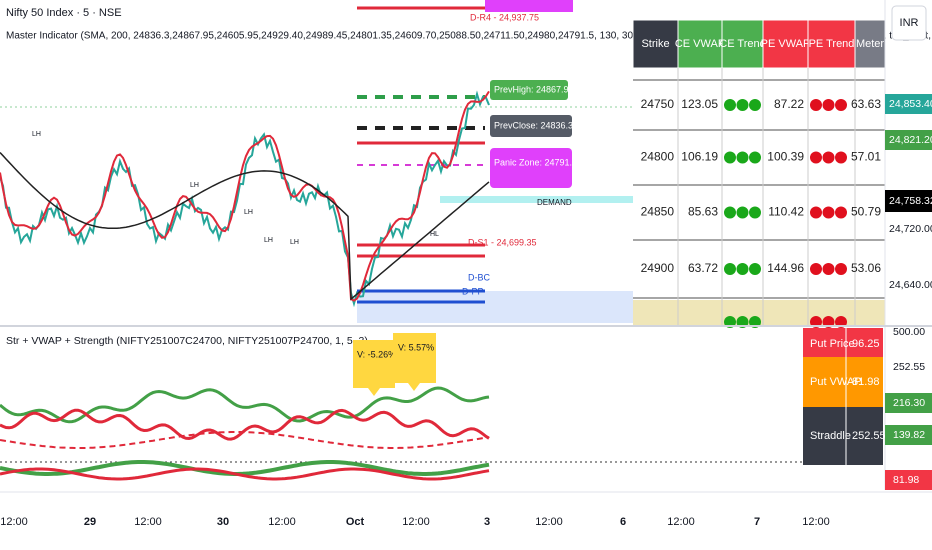 This screenshot has width=932, height=550. I want to click on lower-scale-label: 81.98, so click(906, 480).